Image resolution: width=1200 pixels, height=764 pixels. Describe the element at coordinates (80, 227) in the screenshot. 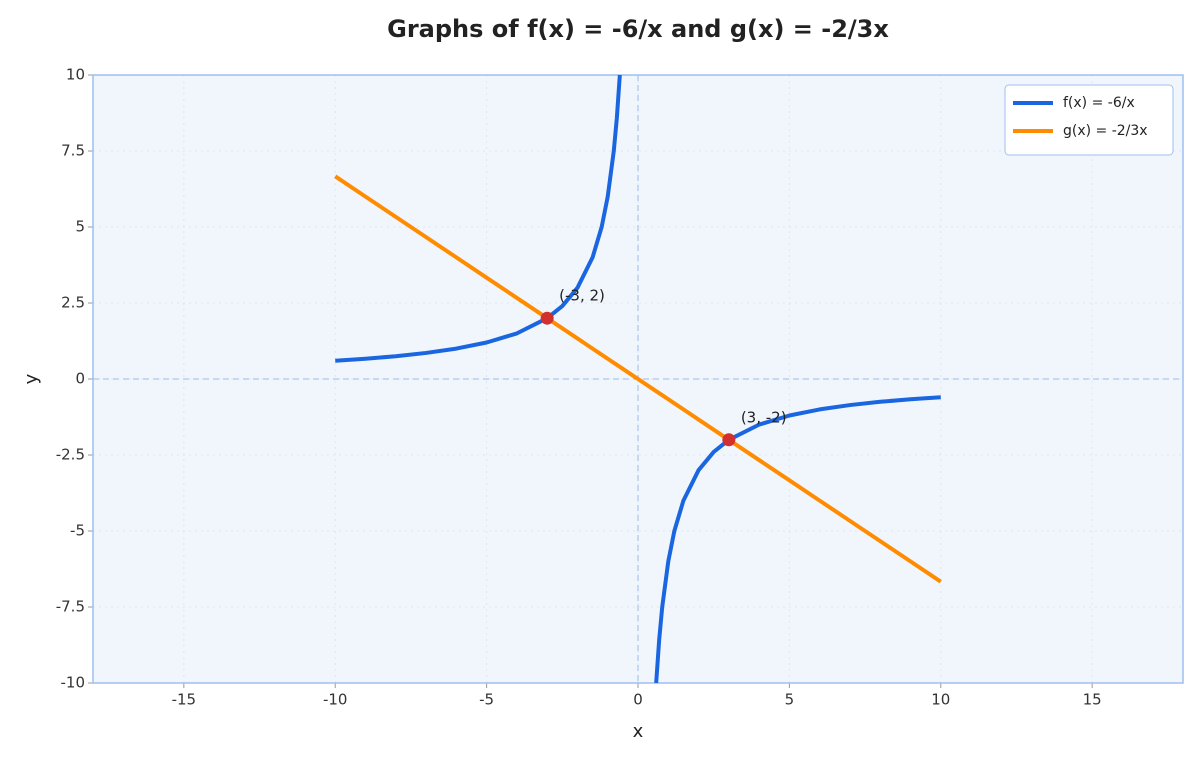

I see `y-tick-label: 5` at that location.